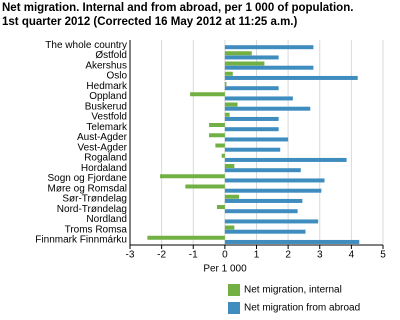 The height and width of the screenshot is (320, 400). Describe the element at coordinates (116, 76) in the screenshot. I see `y-tick-label: Oslo` at that location.